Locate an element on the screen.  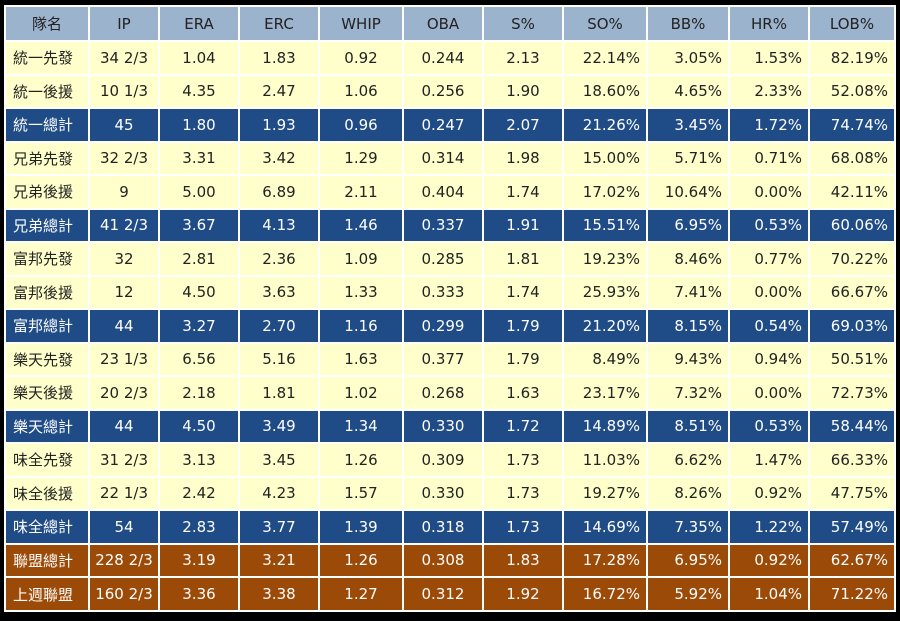
bb-pct-cell: 7.41% is located at coordinates (688, 292).